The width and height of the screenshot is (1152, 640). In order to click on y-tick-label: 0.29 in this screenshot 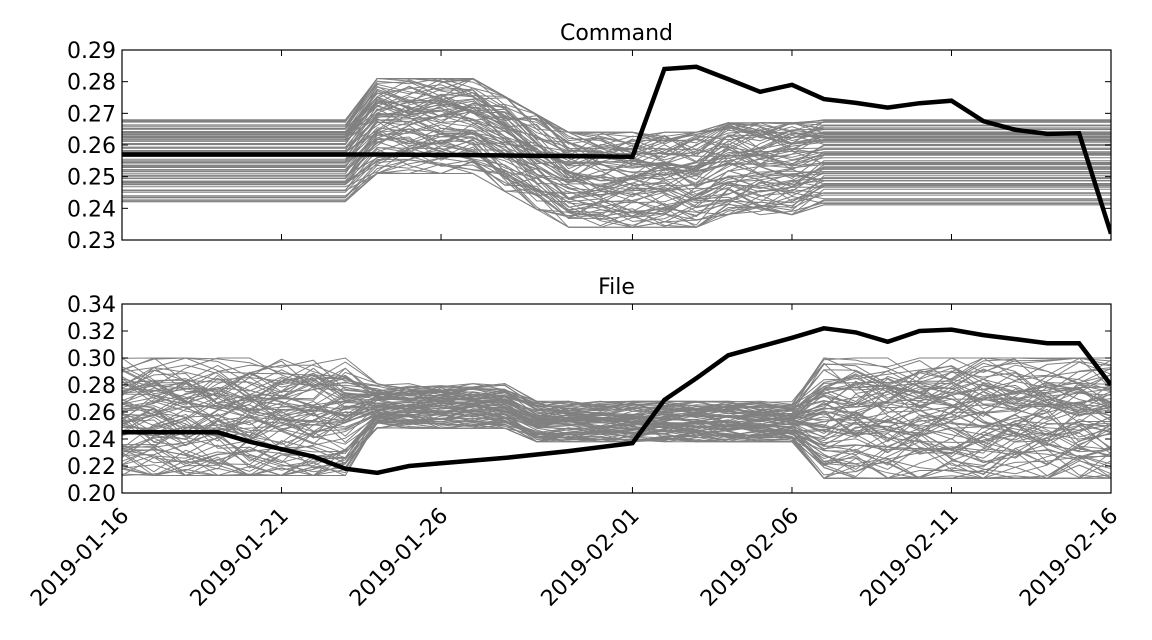, I will do `click(91, 51)`.